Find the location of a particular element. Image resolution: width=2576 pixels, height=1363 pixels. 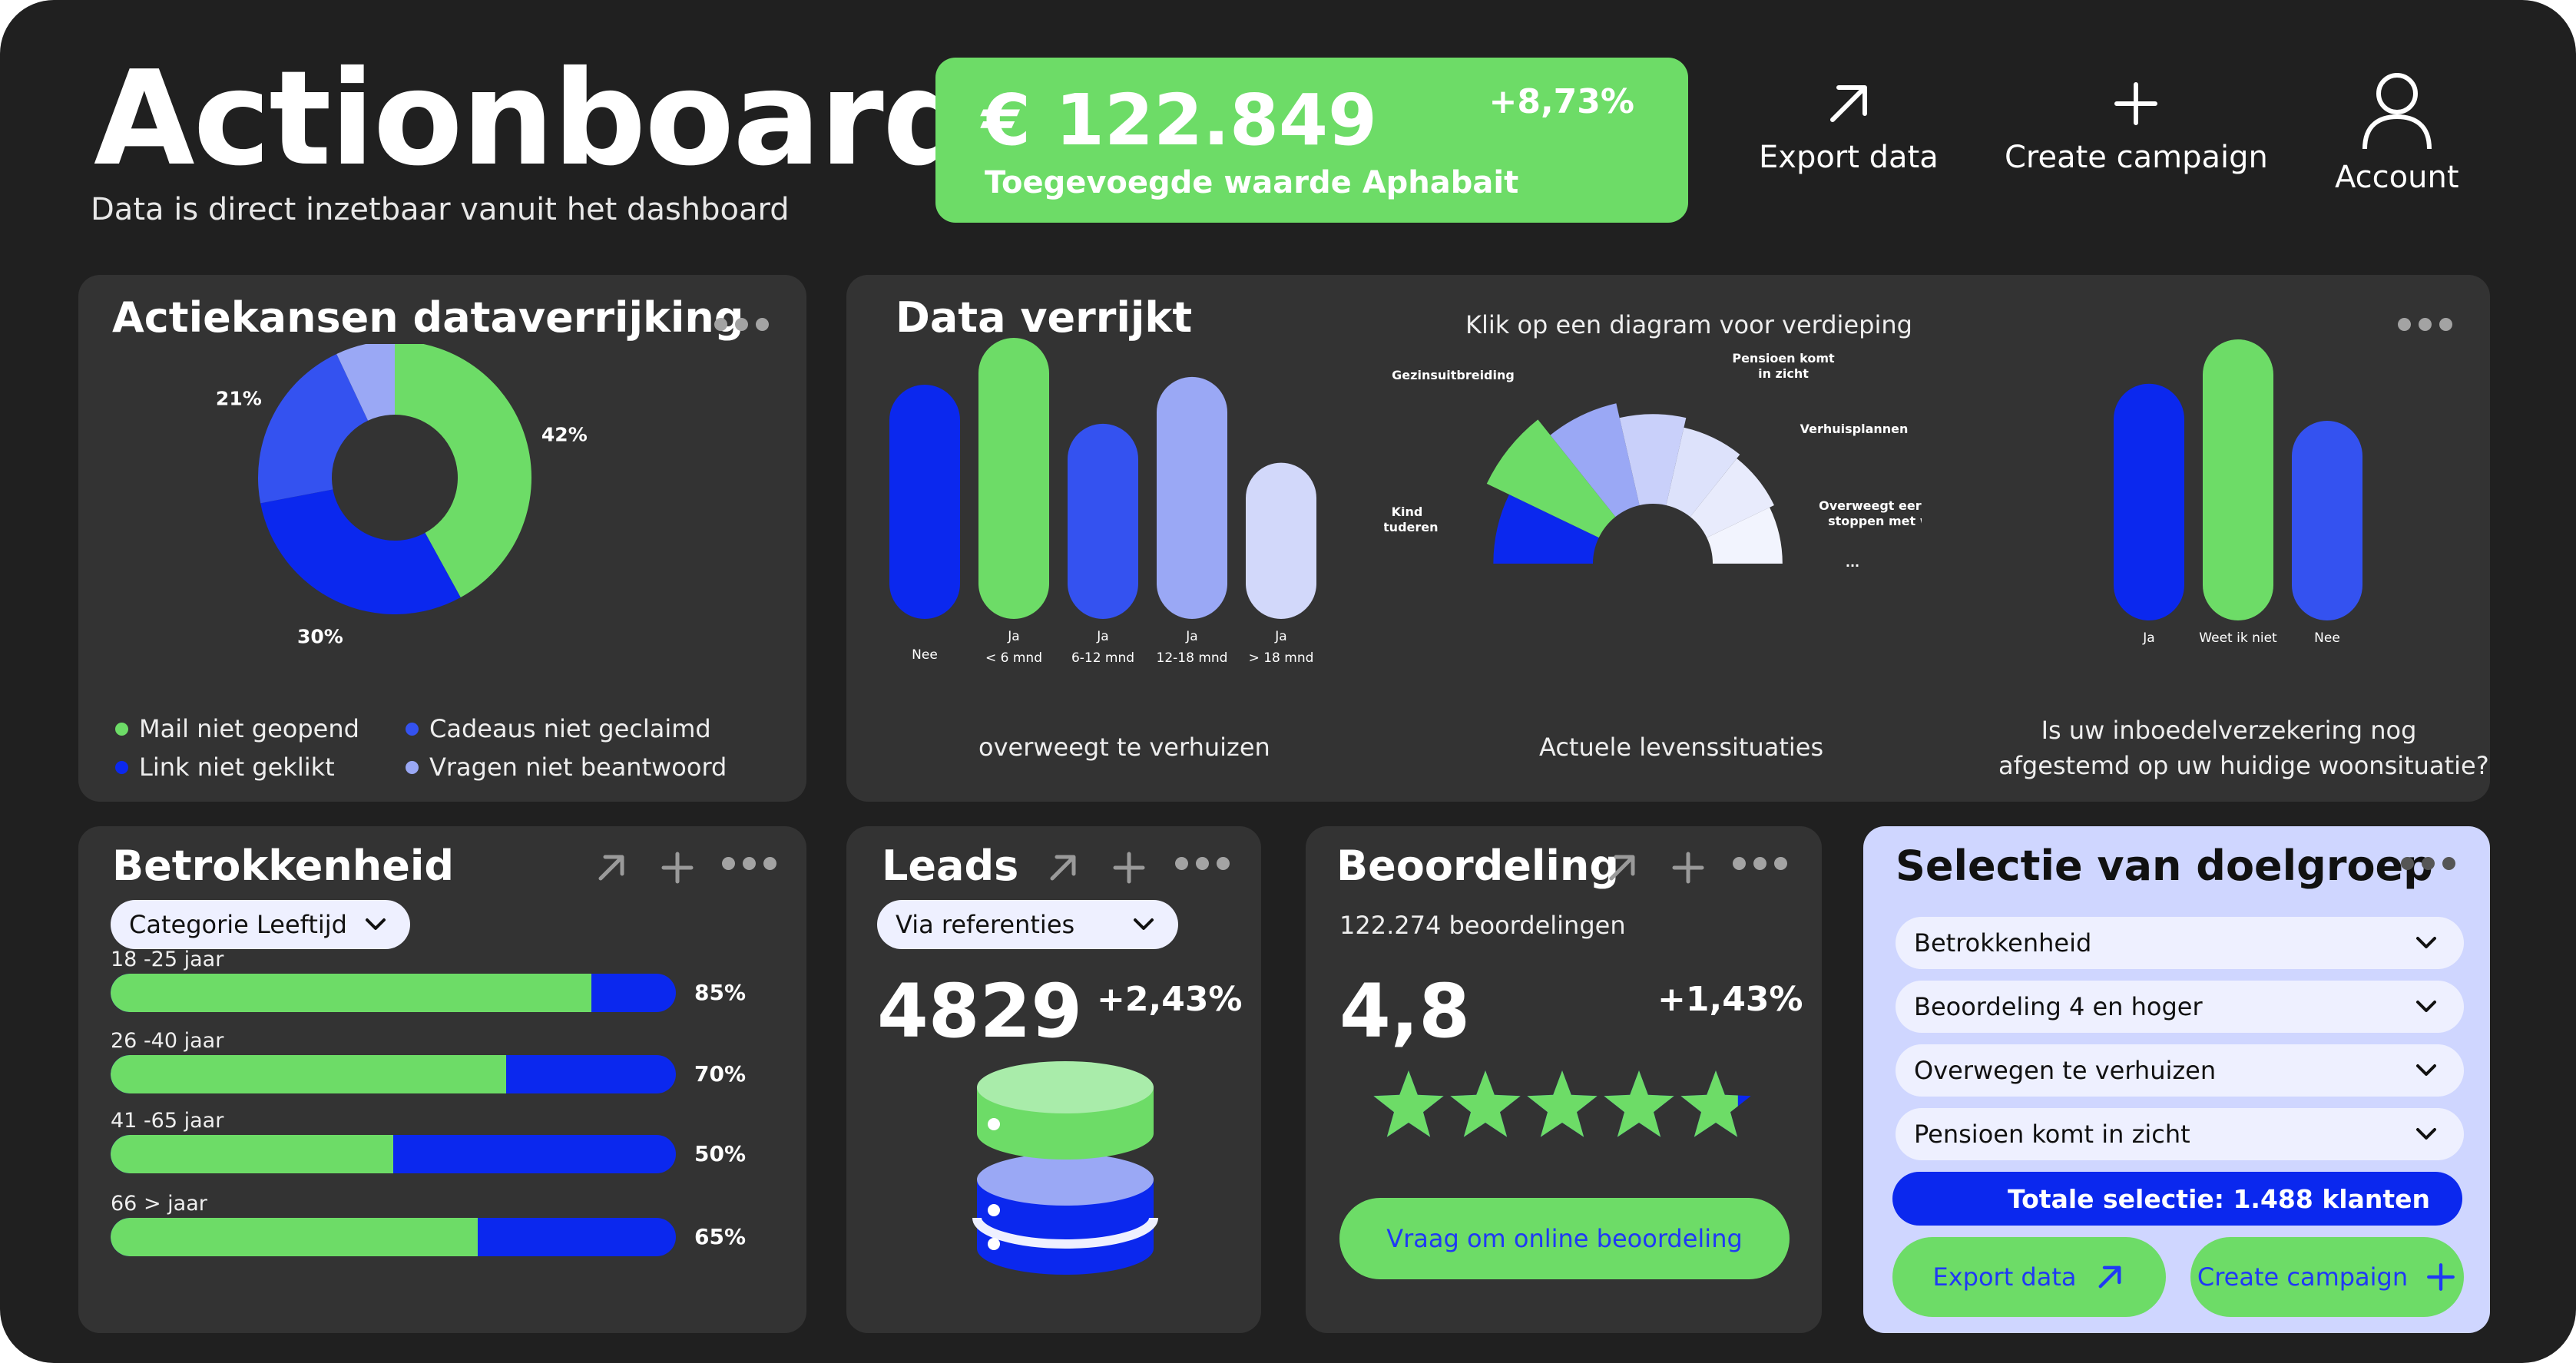

account-button: Account is located at coordinates (2397, 133).